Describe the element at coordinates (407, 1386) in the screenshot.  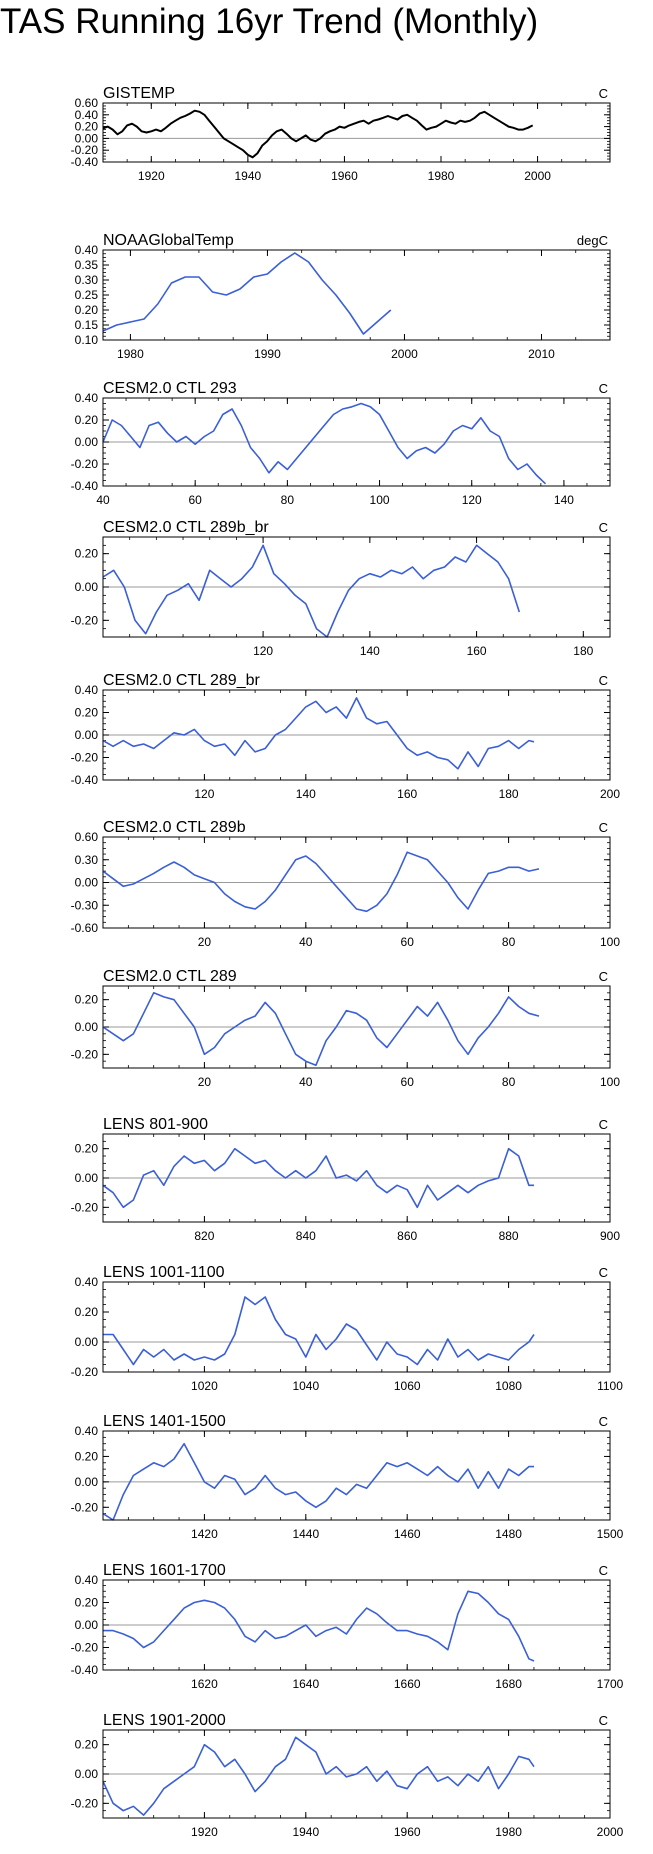
I see `x-tick-label: 1060` at that location.